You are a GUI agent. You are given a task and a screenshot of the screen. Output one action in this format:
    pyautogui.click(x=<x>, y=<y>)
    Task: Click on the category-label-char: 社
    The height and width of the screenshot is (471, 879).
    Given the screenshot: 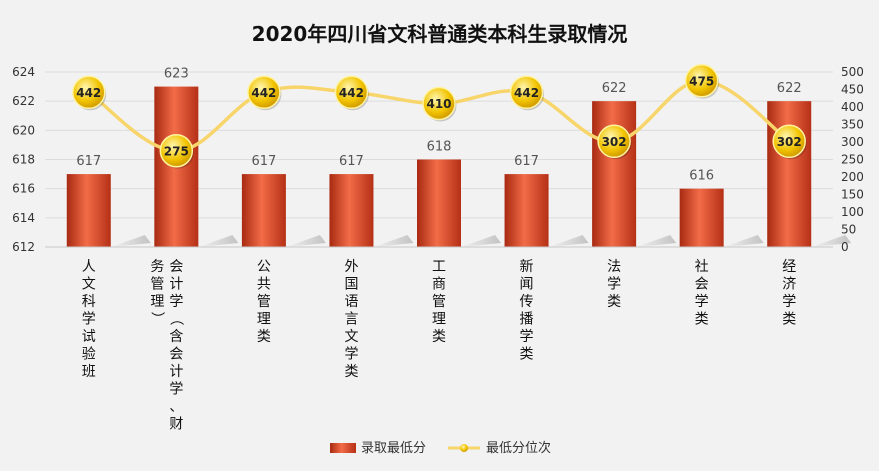 What is the action you would take?
    pyautogui.click(x=702, y=267)
    